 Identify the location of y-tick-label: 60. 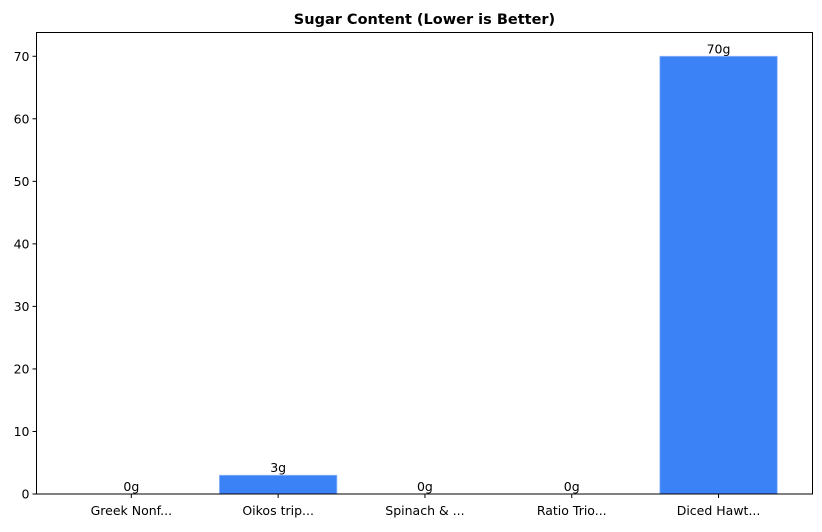
(22, 118).